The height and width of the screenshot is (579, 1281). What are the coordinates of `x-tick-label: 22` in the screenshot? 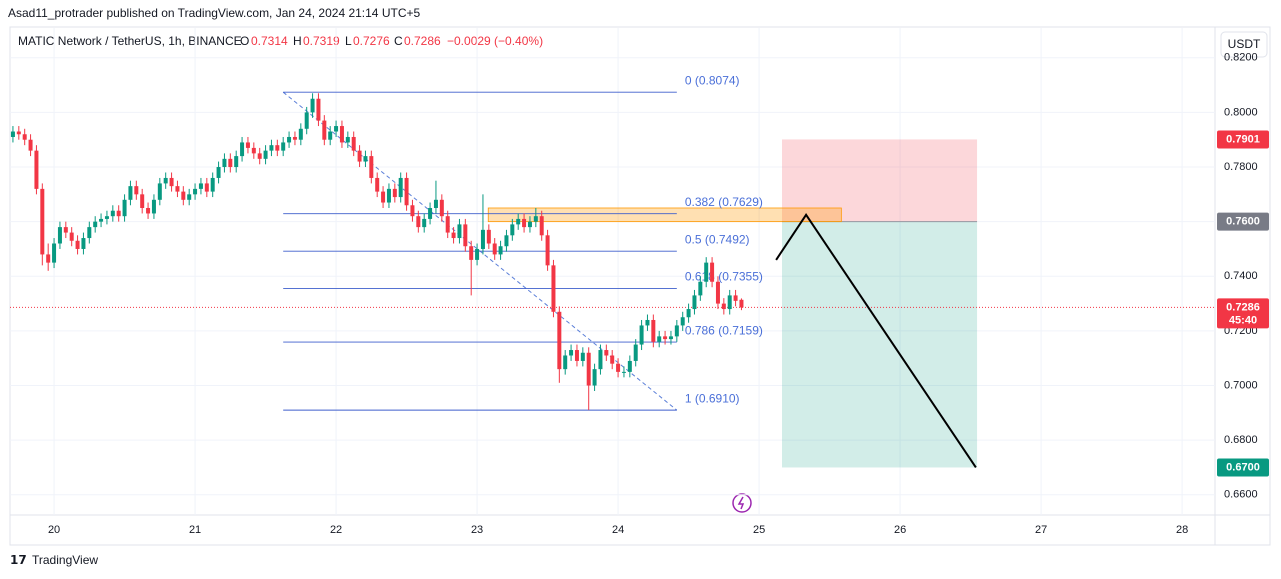 It's located at (336, 530).